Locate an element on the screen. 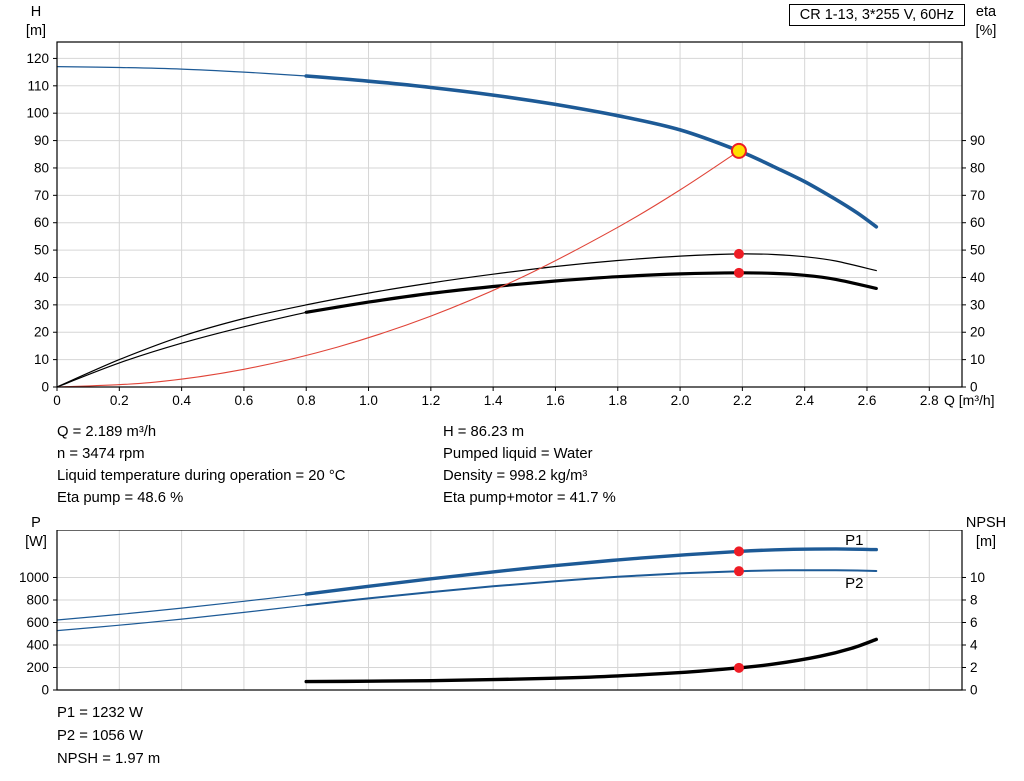 The image size is (1024, 781). tick-label-right: 80 is located at coordinates (977, 167).